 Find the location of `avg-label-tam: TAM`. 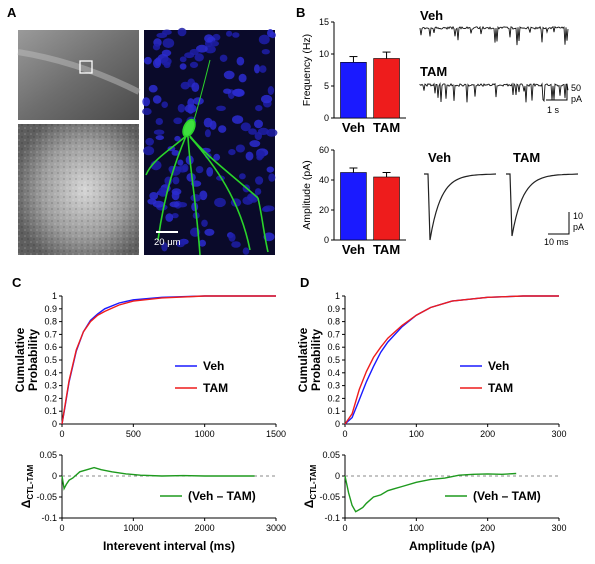

avg-label-tam: TAM is located at coordinates (526, 157).